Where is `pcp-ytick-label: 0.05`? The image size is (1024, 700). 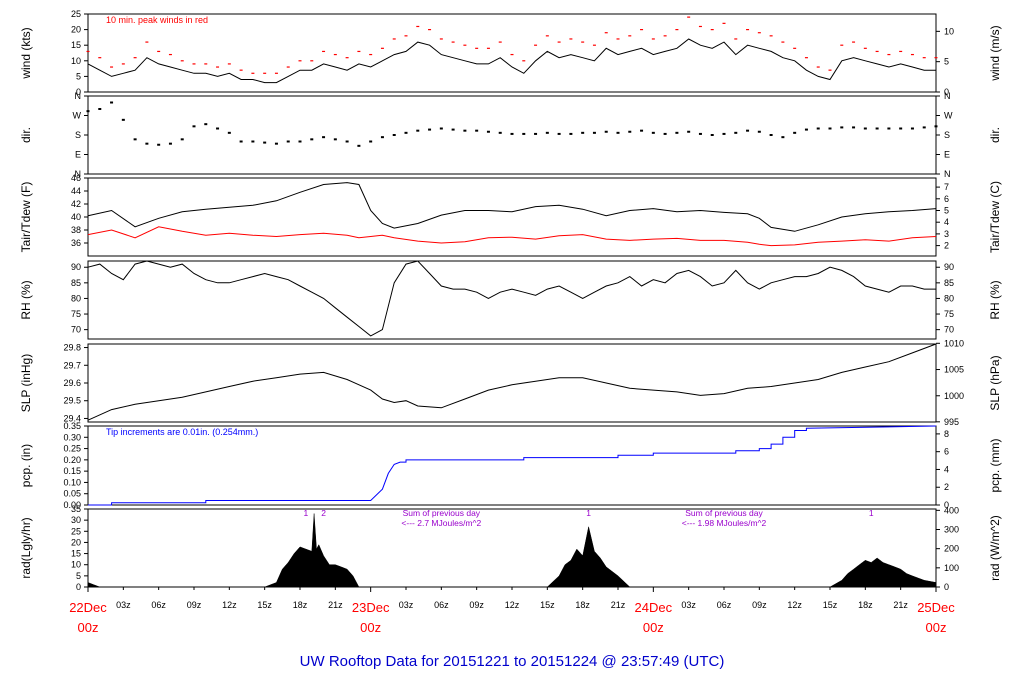 pcp-ytick-label: 0.05 is located at coordinates (72, 494).